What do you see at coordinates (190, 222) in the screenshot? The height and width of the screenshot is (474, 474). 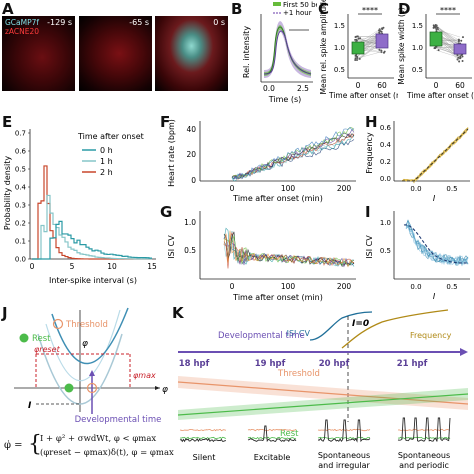 I see `g-ytick-0: 1.0` at bounding box center [190, 222].